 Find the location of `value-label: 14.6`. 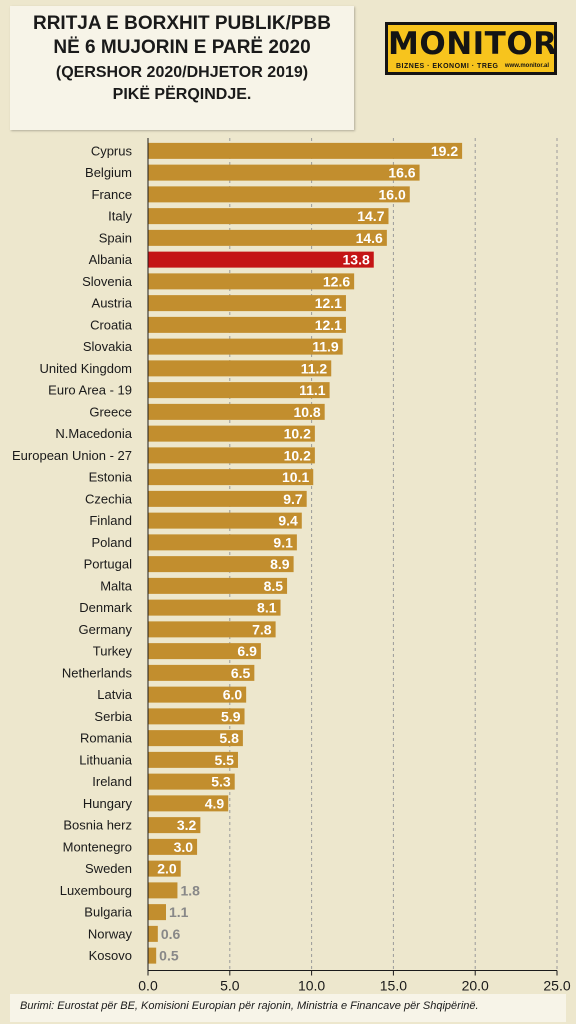

value-label: 14.6 is located at coordinates (369, 238).